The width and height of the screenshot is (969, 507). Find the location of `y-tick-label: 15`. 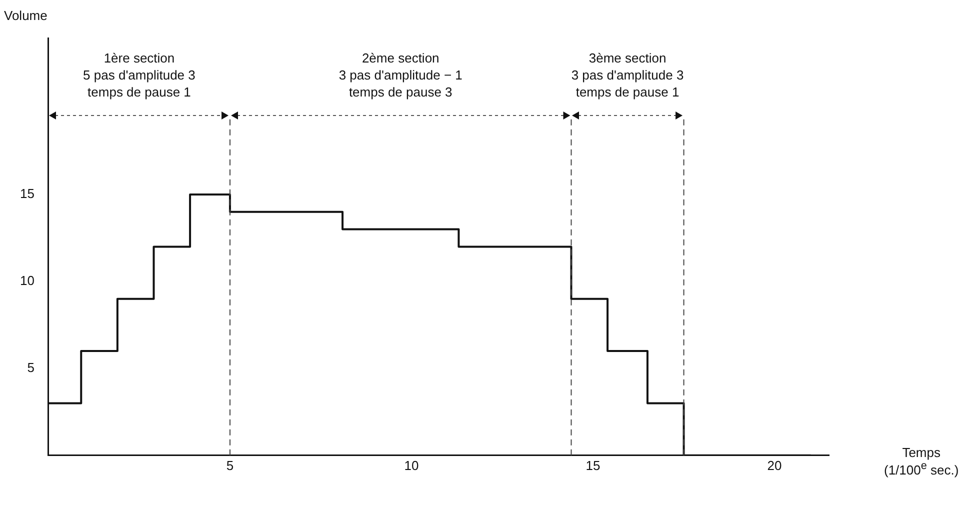

y-tick-label: 15 is located at coordinates (27, 194).